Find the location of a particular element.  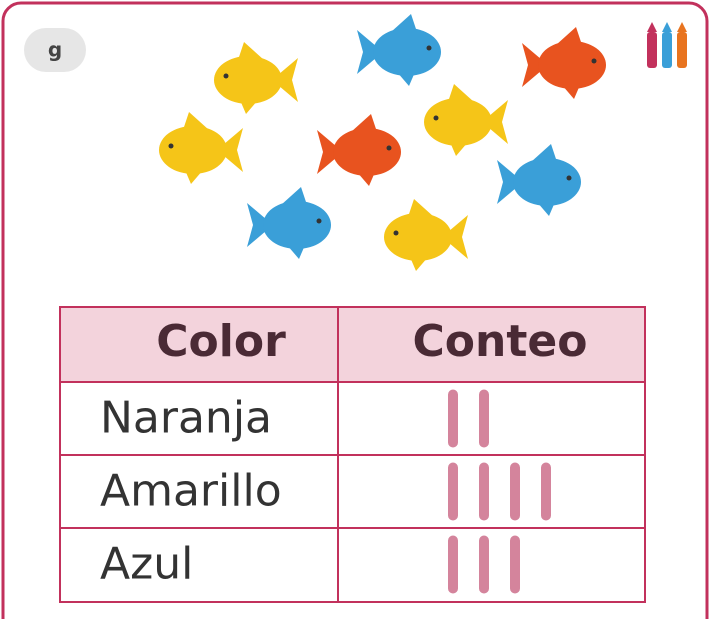

badge: g is located at coordinates (55, 50).